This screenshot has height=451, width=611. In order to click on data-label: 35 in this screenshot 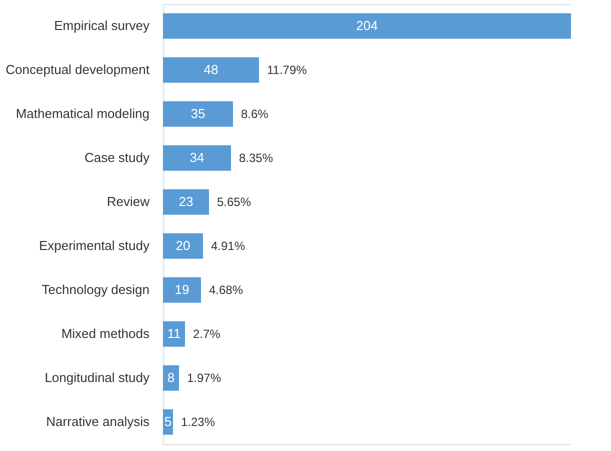, I will do `click(198, 113)`.